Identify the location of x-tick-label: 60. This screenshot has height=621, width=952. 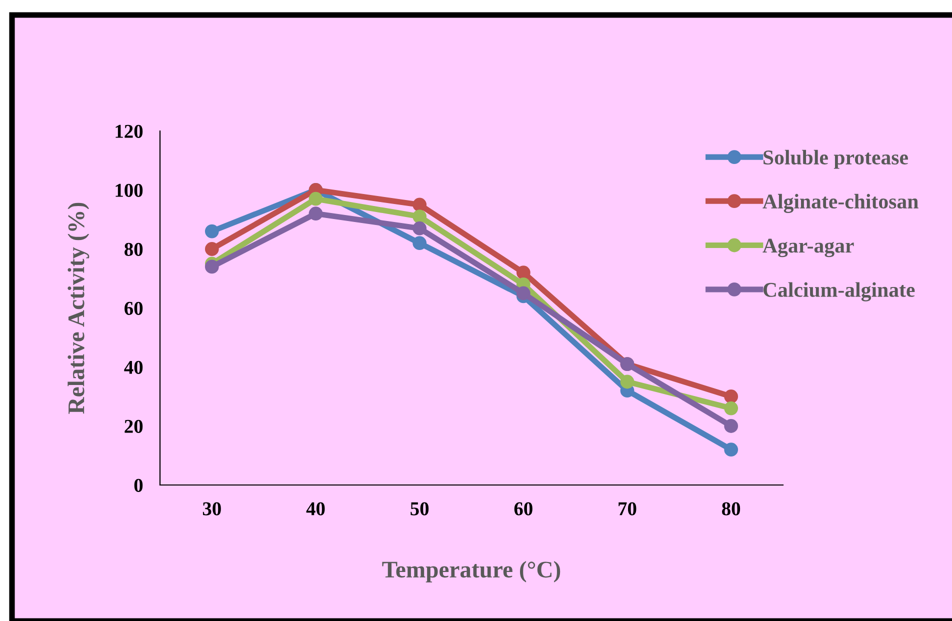
(523, 509).